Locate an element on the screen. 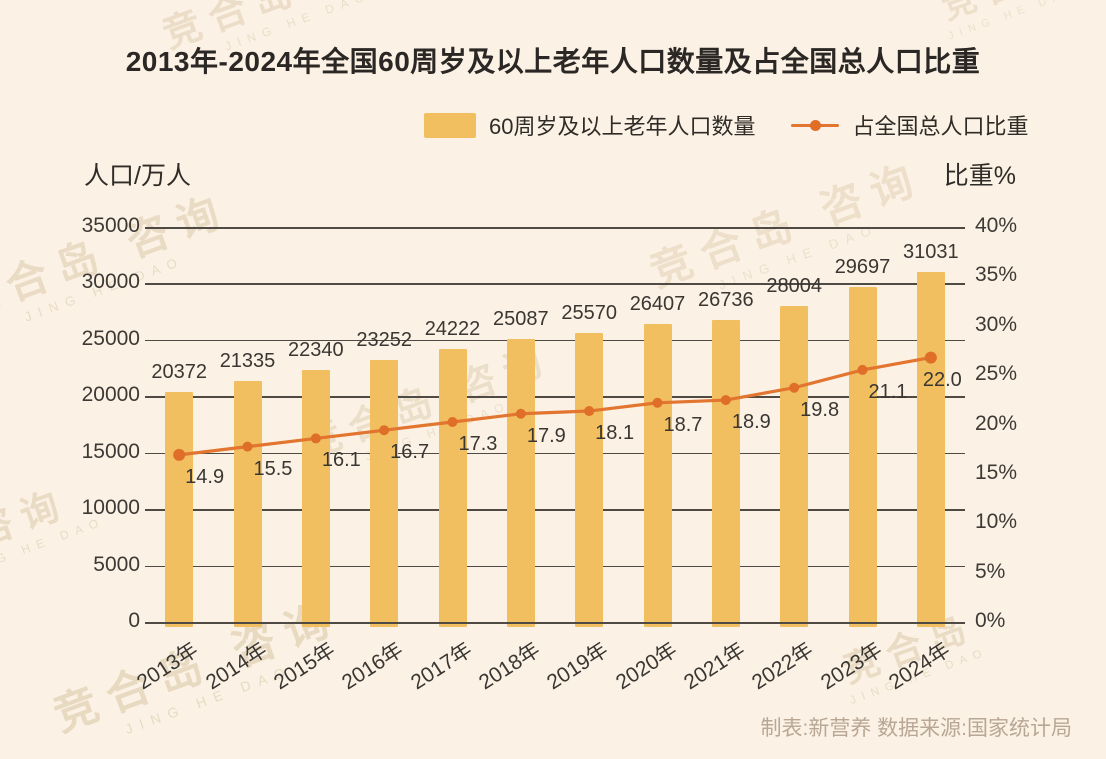 The image size is (1106, 759). bar-value-2024年: 31031 is located at coordinates (931, 251).